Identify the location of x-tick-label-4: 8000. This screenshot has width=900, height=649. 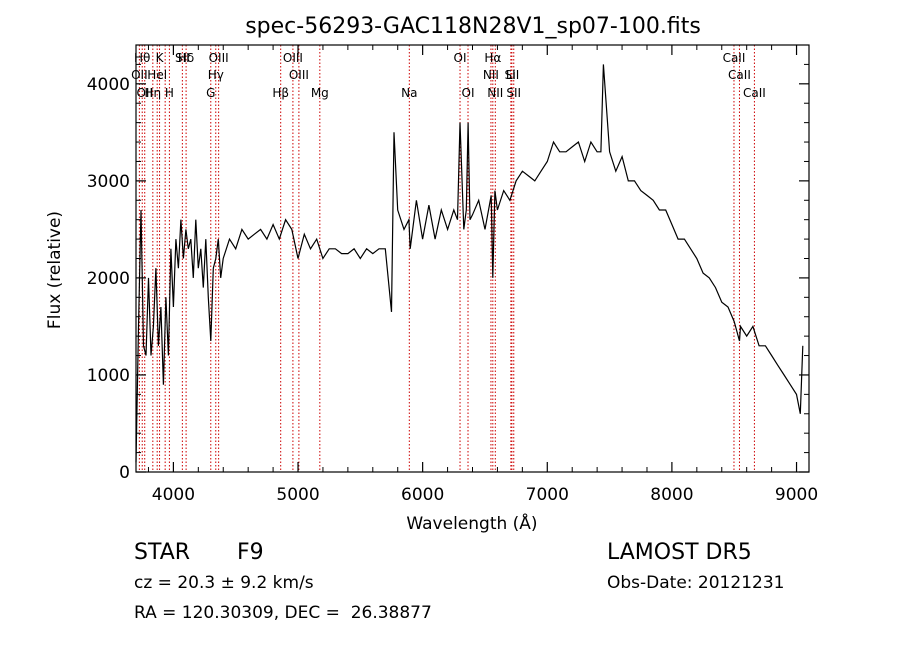
(671, 495).